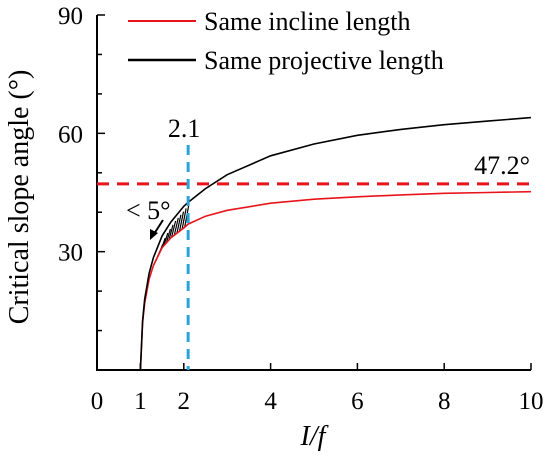 Image resolution: width=550 pixels, height=460 pixels. Describe the element at coordinates (154, 234) in the screenshot. I see `annotation-arrowhead` at that location.